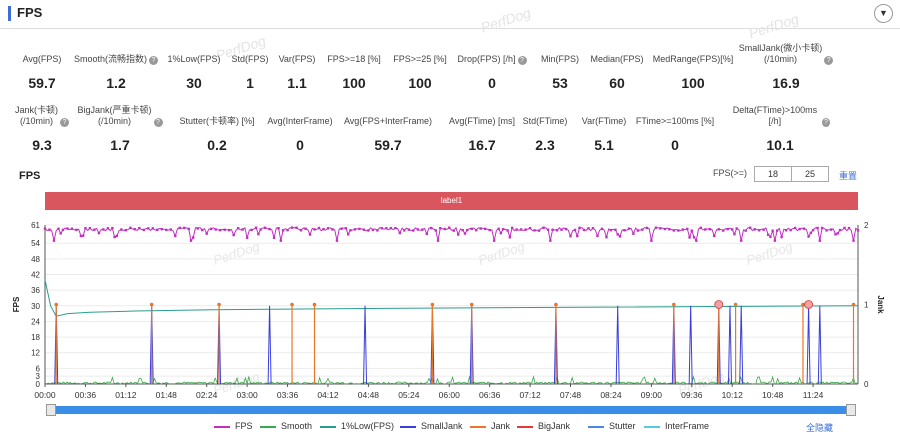 This screenshot has height=438, width=900. I want to click on legend-item-interframe: InterFrame, so click(676, 426).